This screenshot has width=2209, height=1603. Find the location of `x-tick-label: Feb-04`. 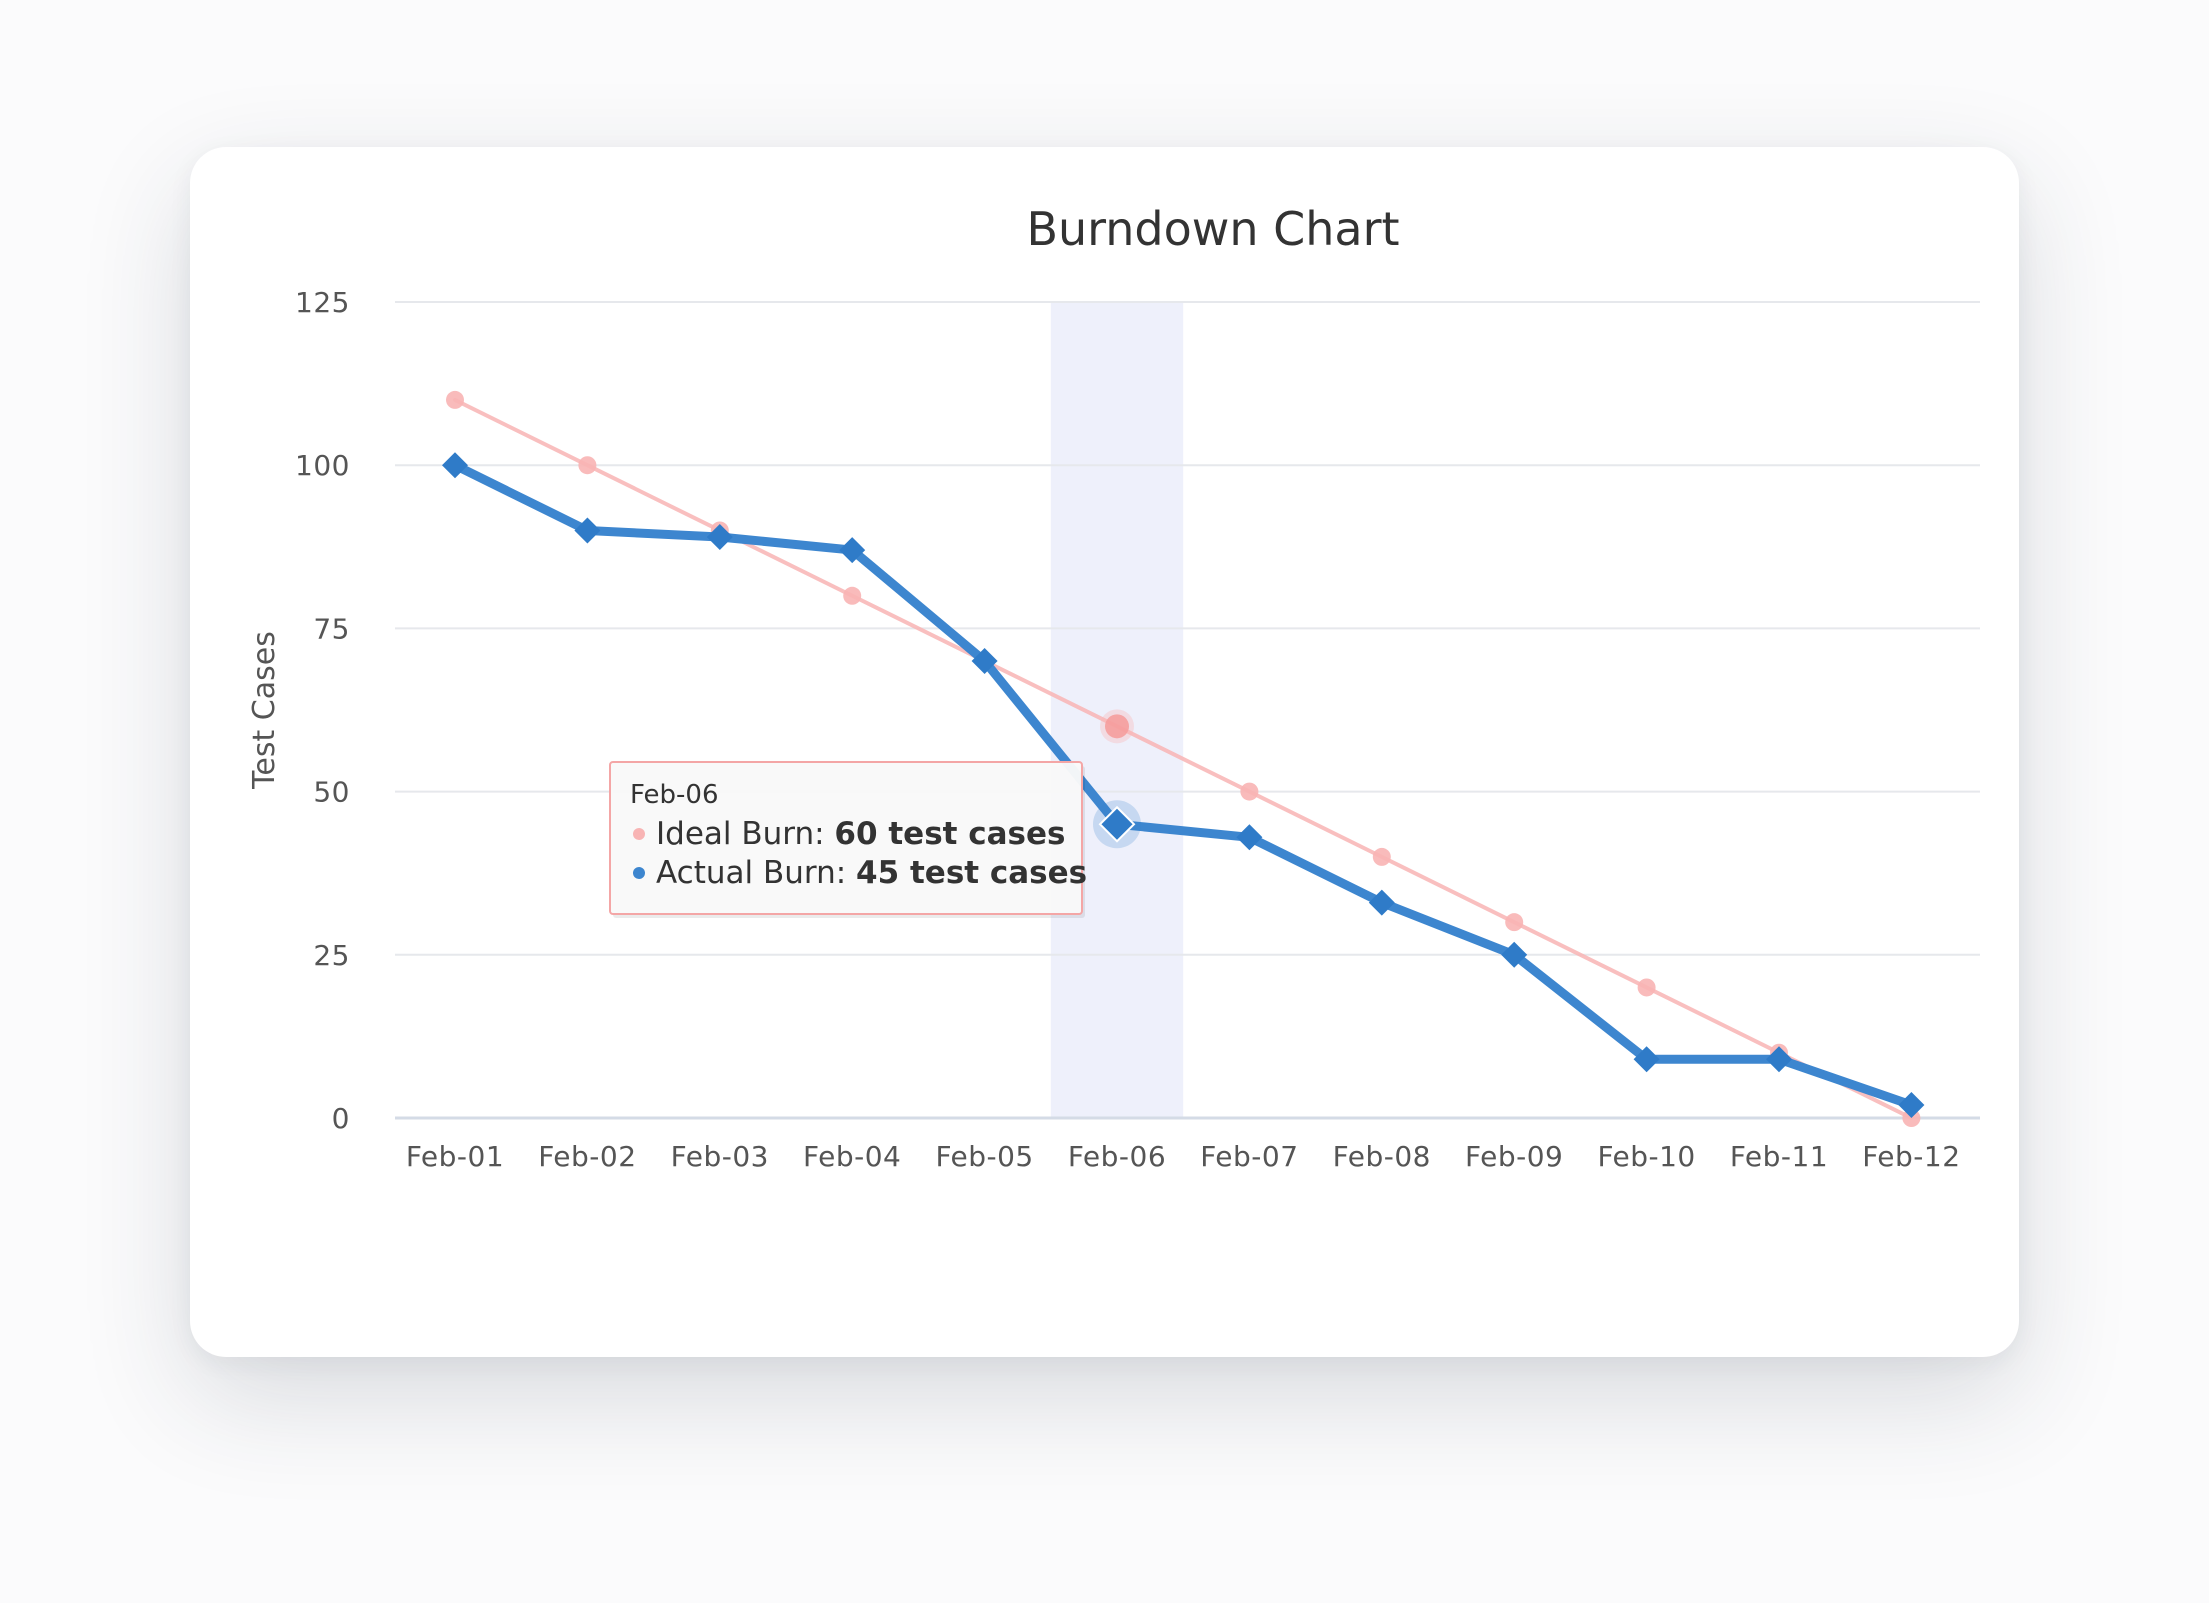

x-tick-label: Feb-04 is located at coordinates (852, 1156).